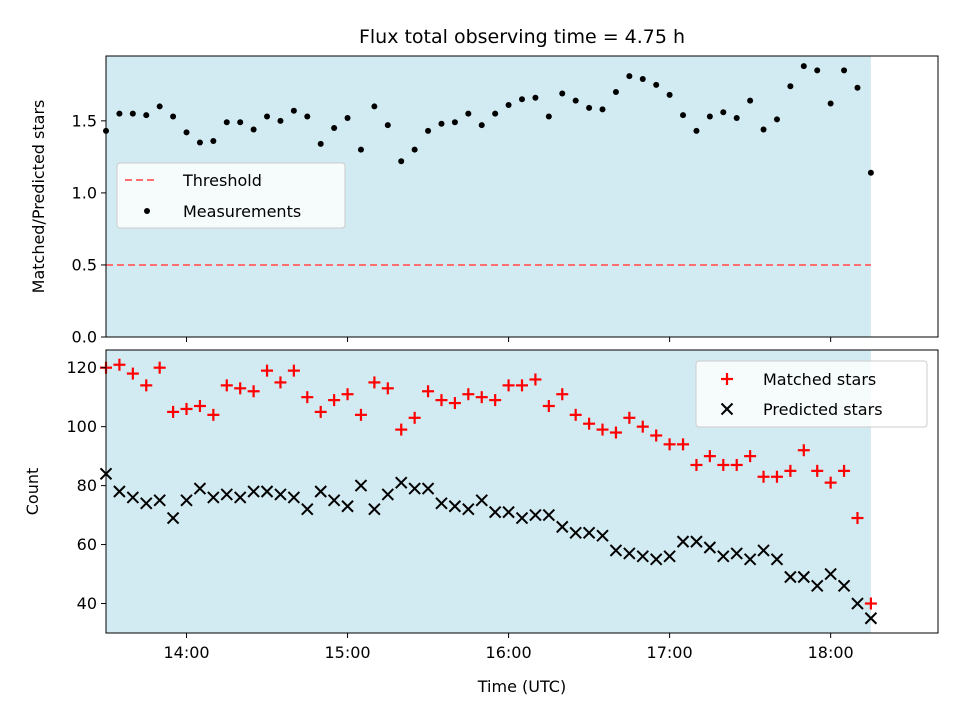 This screenshot has height=720, width=960. I want to click on legend-threshold-label: Threshold, so click(222, 180).